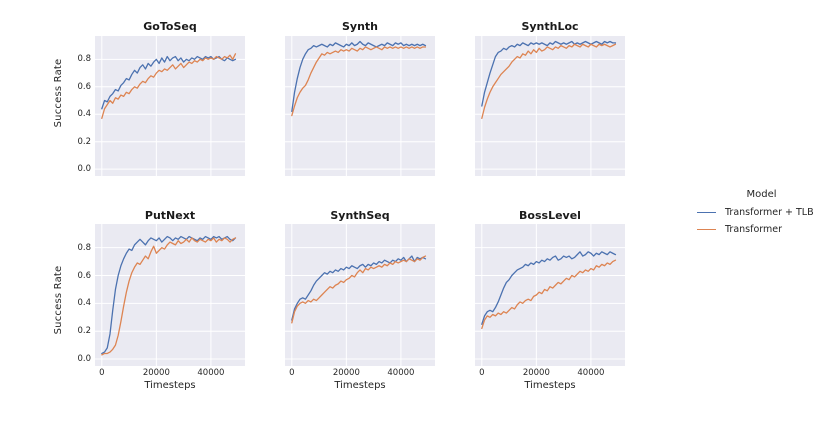  What do you see at coordinates (550, 26) in the screenshot?
I see `chart-title-synthloc: SynthLoc` at bounding box center [550, 26].